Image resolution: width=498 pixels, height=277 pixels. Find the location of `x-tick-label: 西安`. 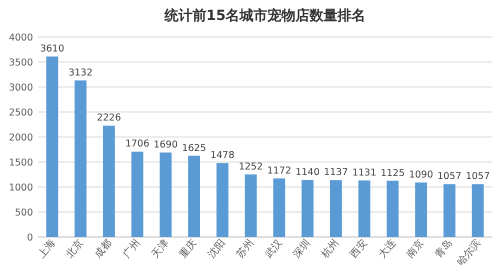

x-tick-label: 西安 is located at coordinates (359, 248).